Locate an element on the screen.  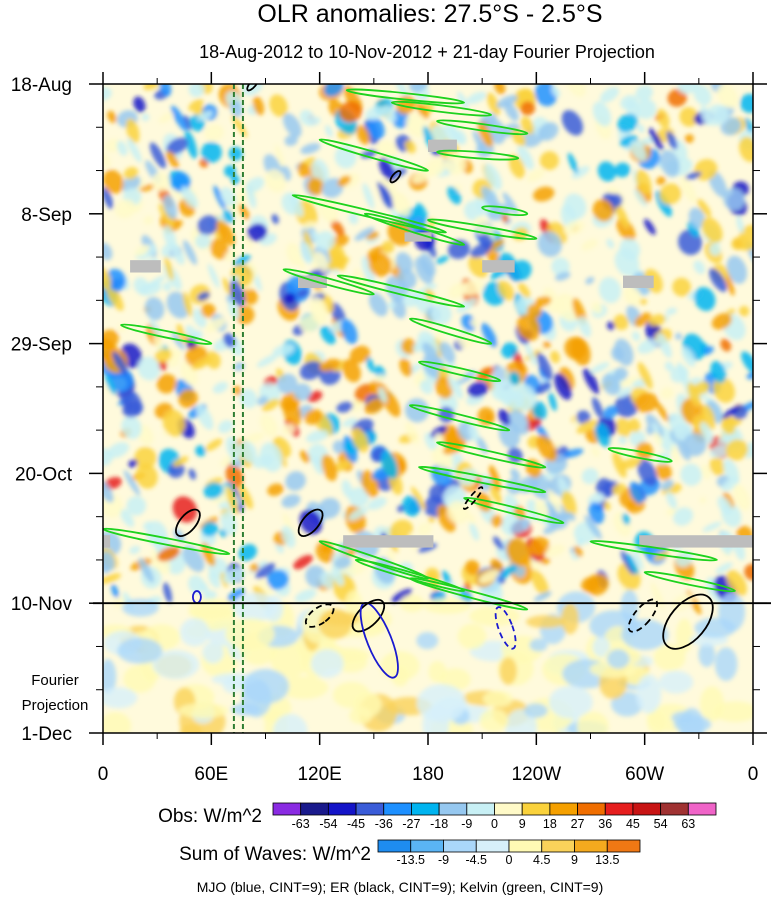
x-tick-label: 0 is located at coordinates (753, 774).